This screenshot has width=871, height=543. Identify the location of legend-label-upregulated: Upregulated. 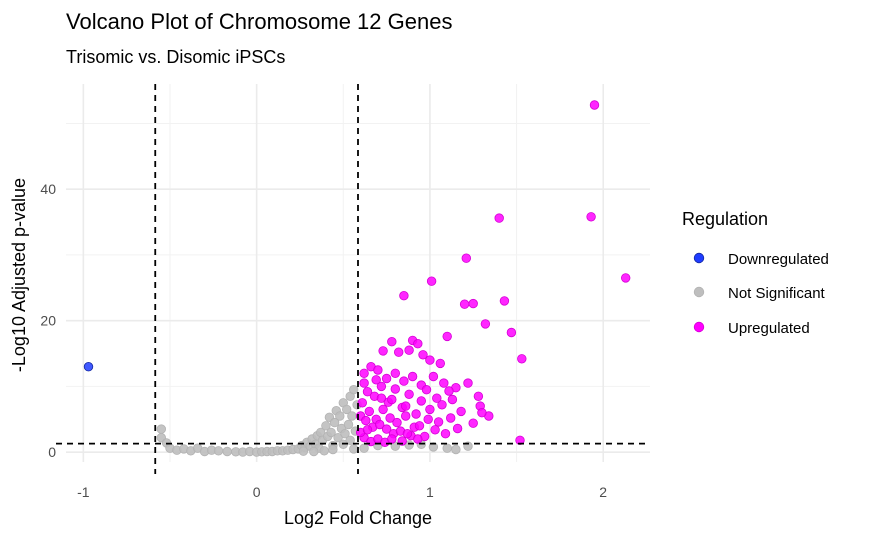
(769, 328).